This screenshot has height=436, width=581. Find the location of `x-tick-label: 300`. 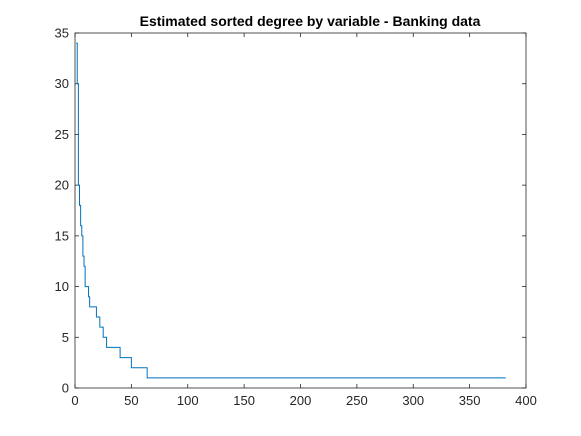

x-tick-label: 300 is located at coordinates (413, 400).